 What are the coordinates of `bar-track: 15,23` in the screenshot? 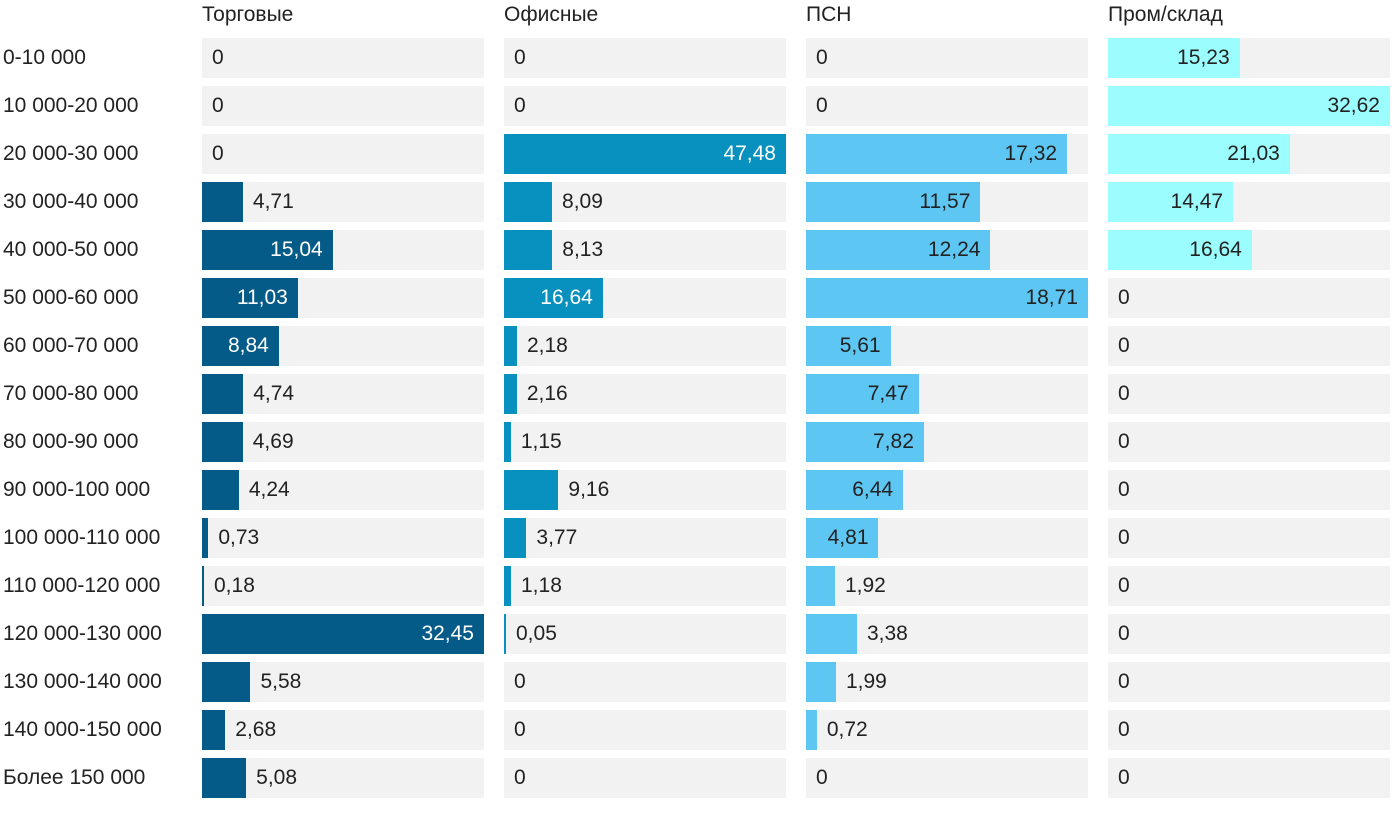 It's located at (1249, 58).